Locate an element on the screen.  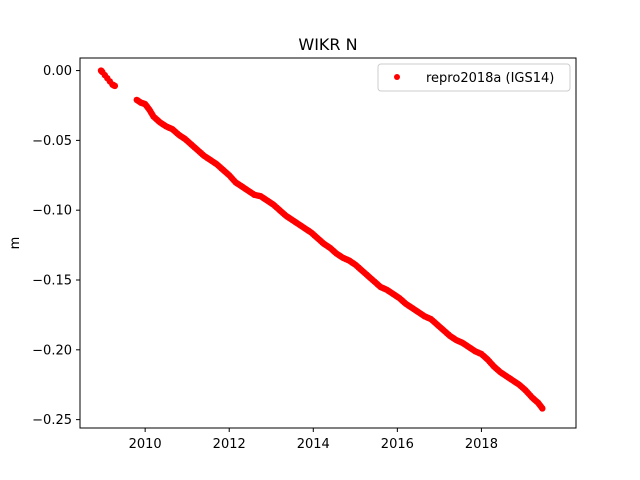
legend-marker is located at coordinates (397, 77).